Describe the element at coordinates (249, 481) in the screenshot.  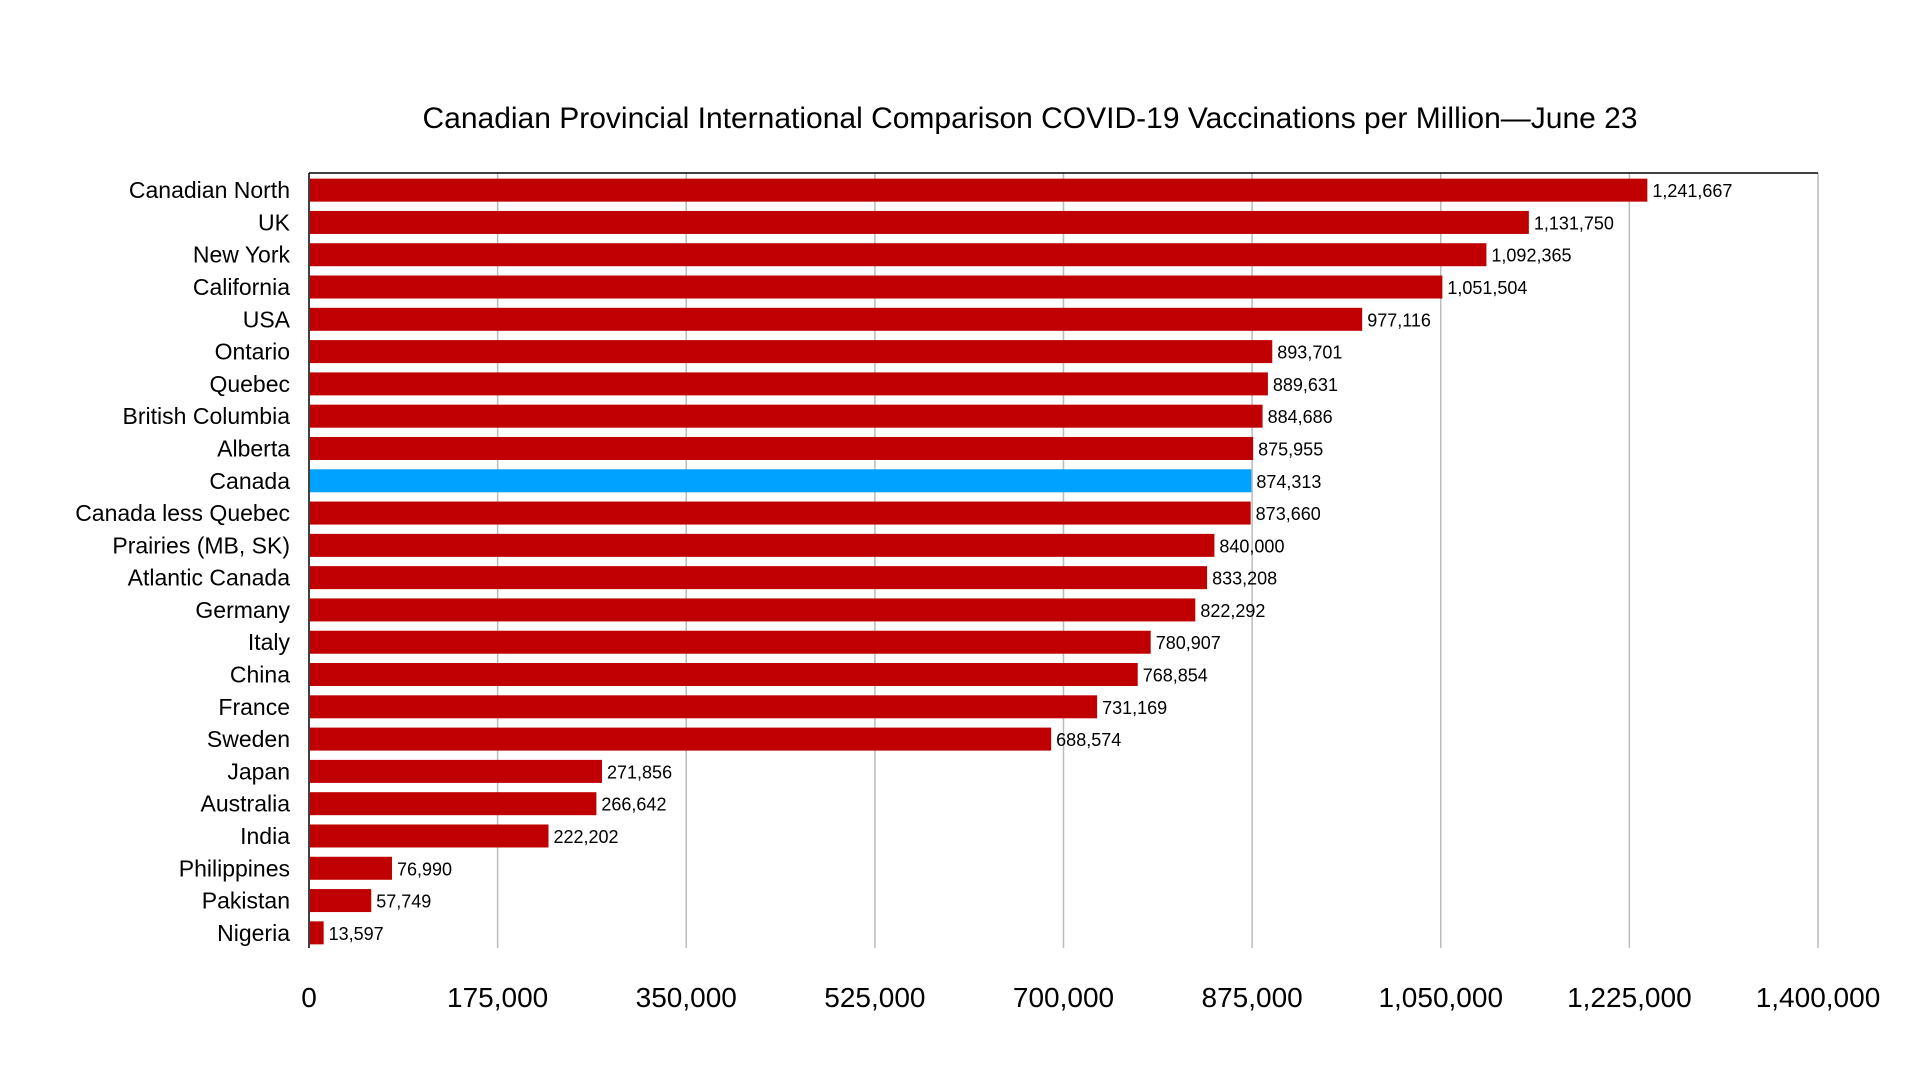
I see `category-label: Canada` at that location.